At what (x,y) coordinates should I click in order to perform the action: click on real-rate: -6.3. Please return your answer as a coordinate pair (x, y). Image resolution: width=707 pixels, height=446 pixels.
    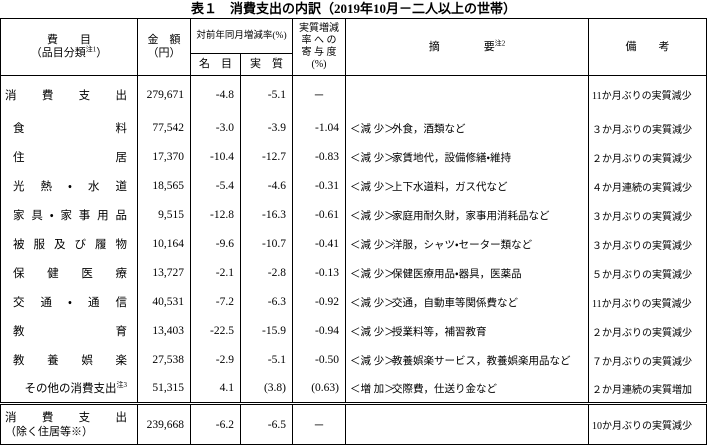
    Looking at the image, I should click on (266, 302).